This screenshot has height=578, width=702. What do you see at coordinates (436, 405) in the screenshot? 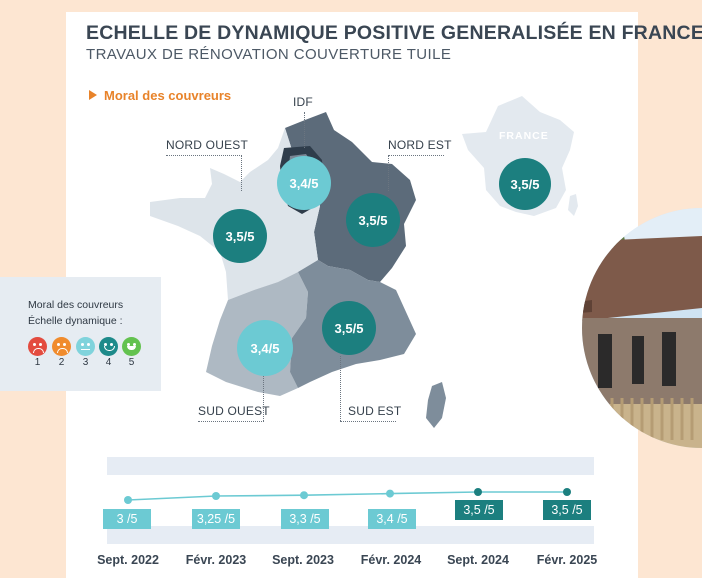
I see `corsica-shape` at bounding box center [436, 405].